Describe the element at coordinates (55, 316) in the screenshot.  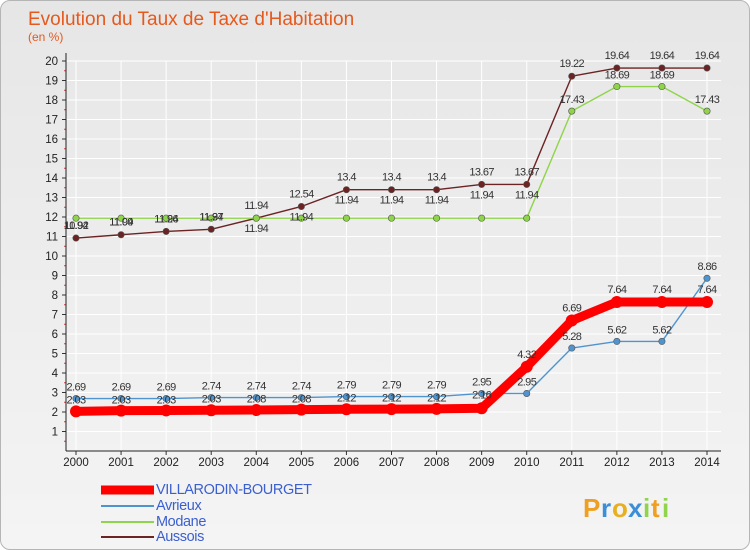
I see `y-tick-label: 7` at that location.